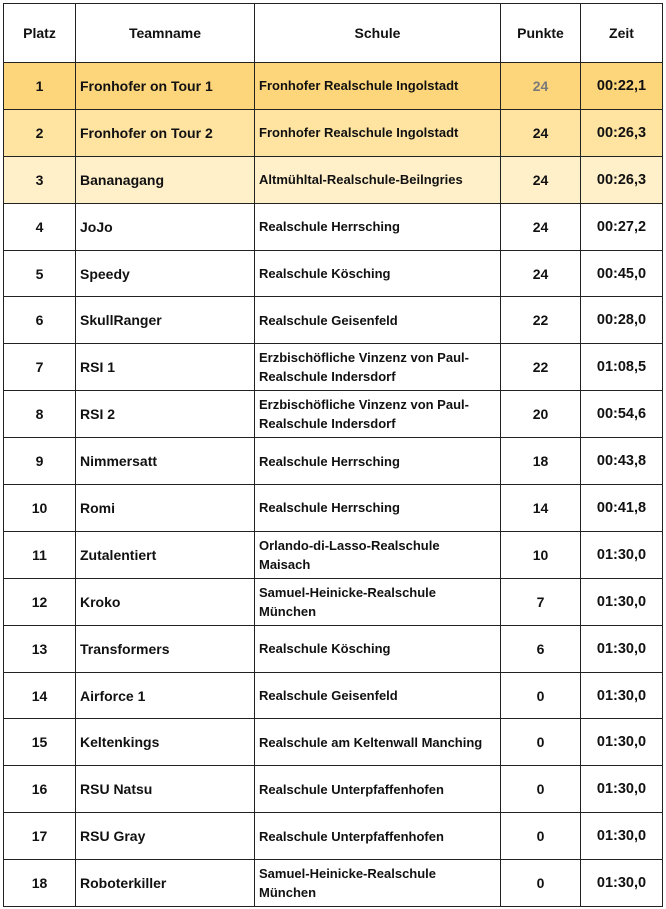  What do you see at coordinates (39, 836) in the screenshot?
I see `rank-cell: 17` at bounding box center [39, 836].